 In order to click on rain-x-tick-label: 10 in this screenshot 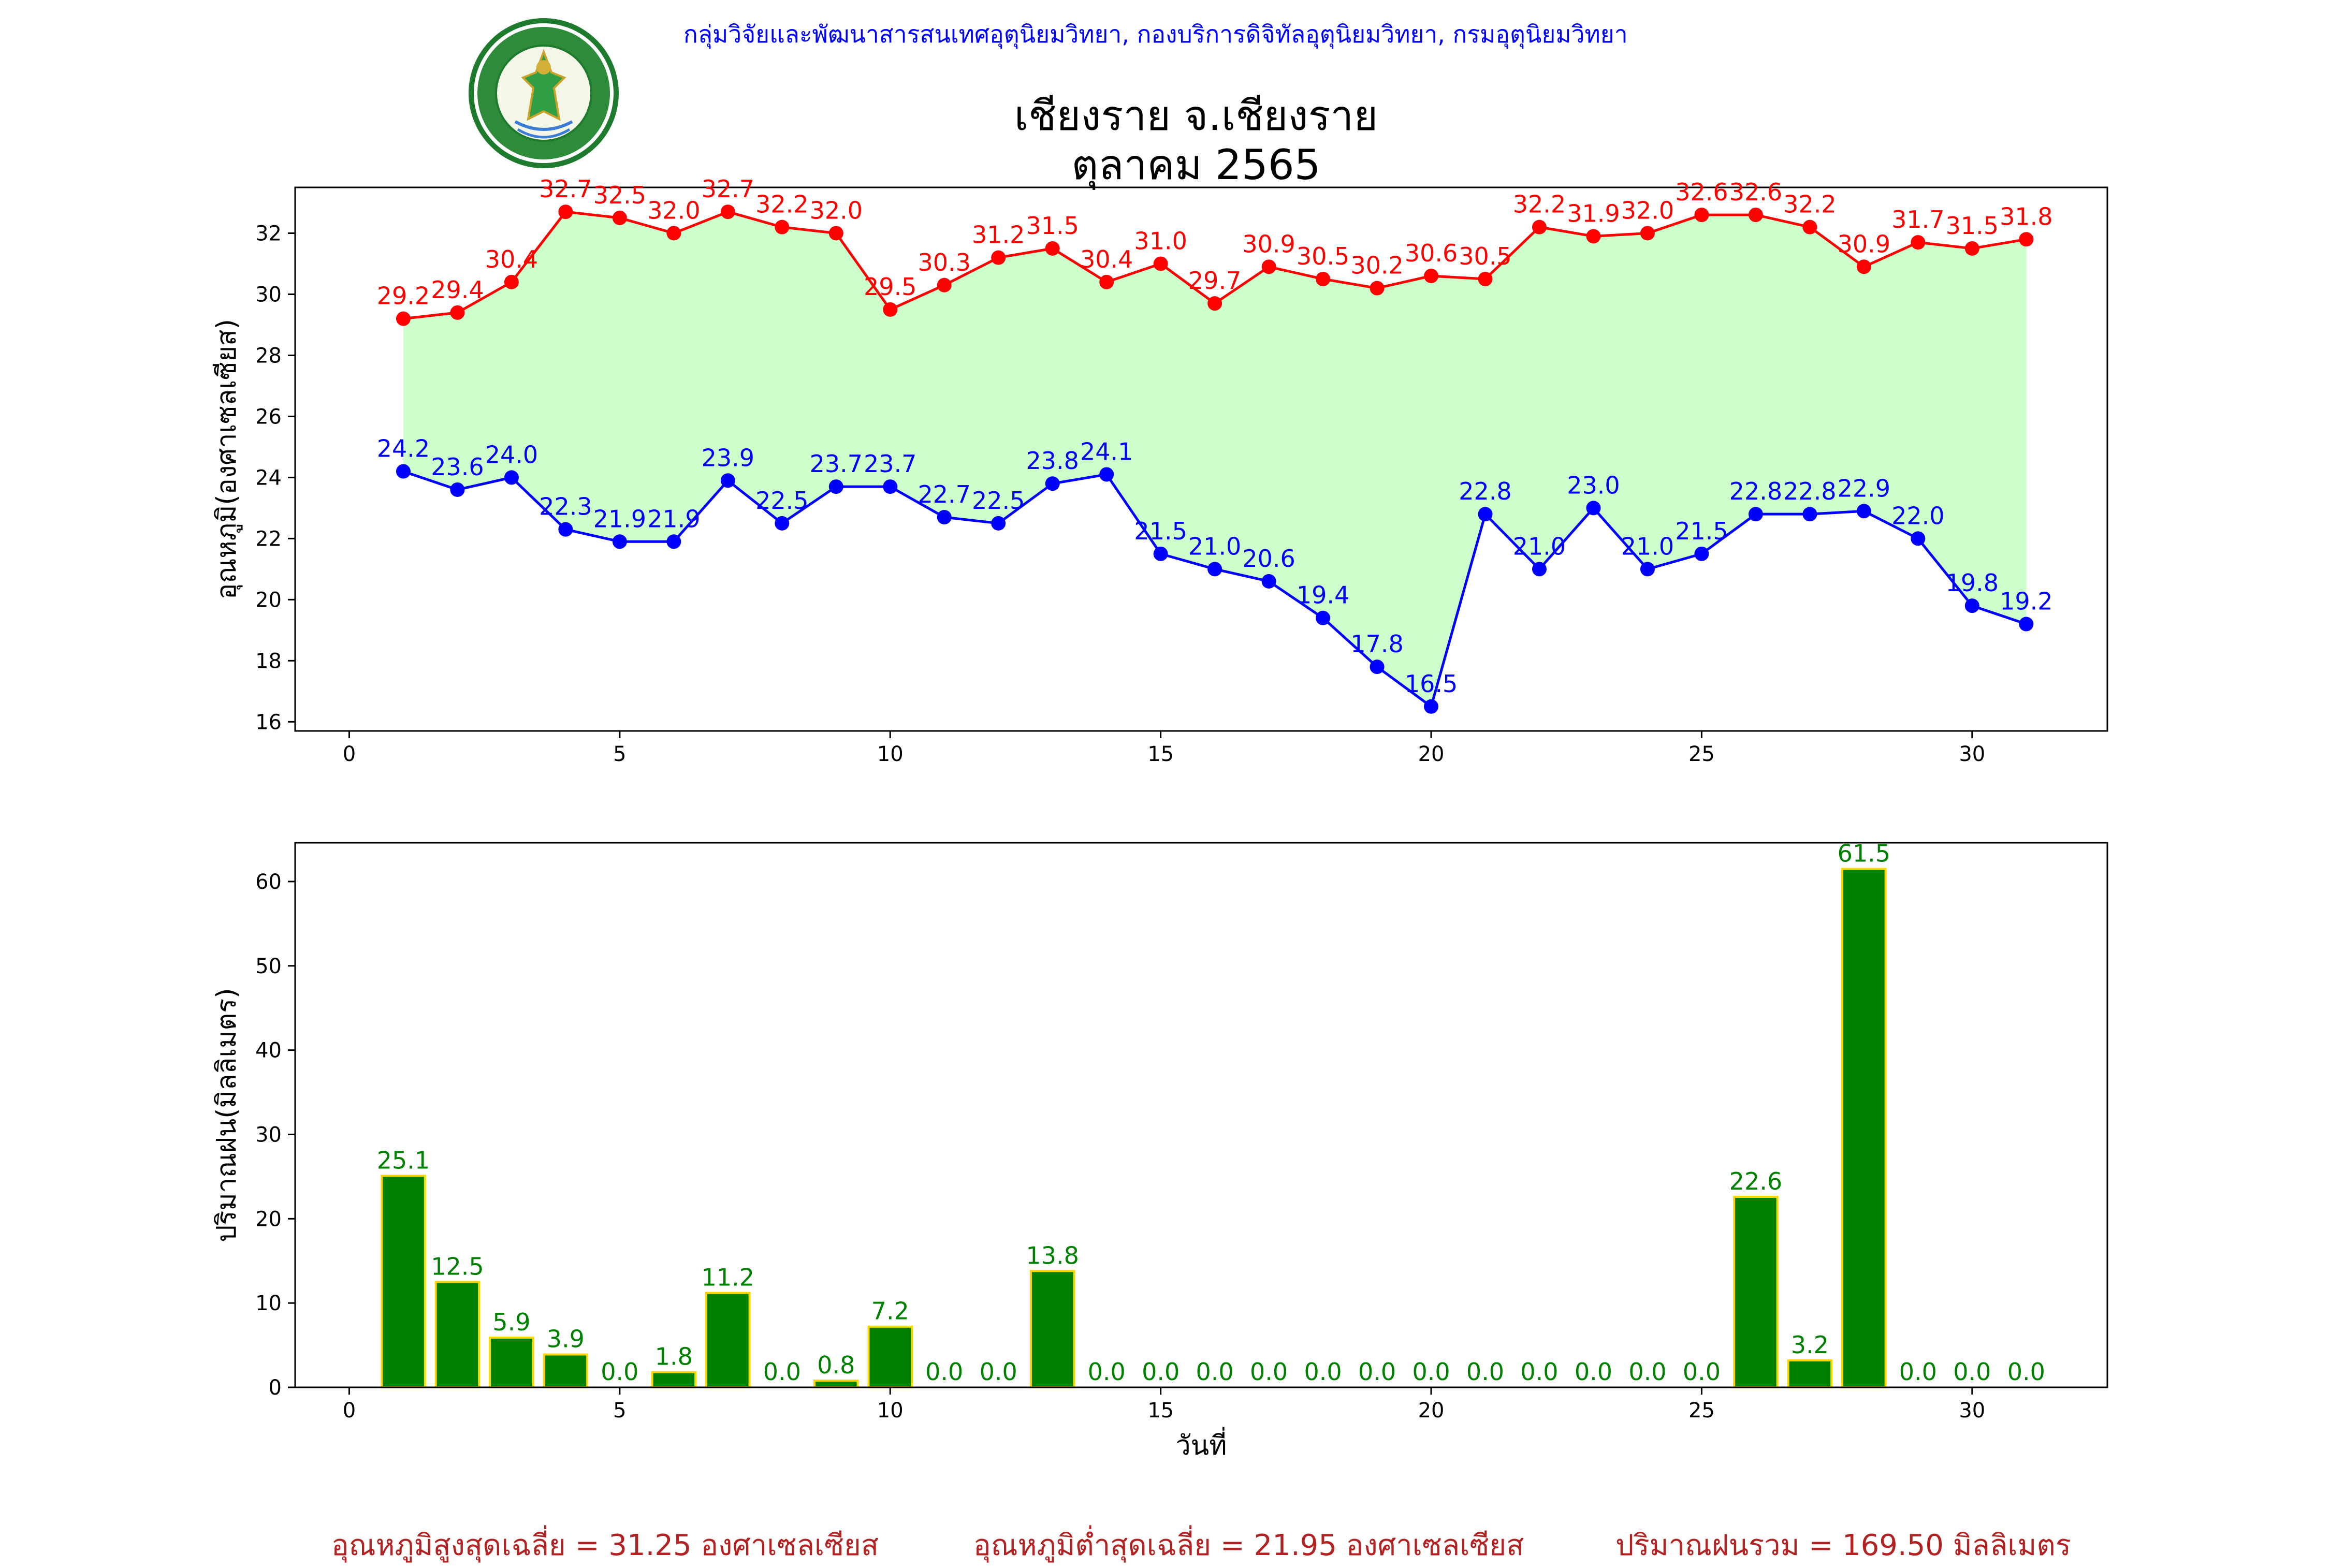, I will do `click(890, 1411)`.